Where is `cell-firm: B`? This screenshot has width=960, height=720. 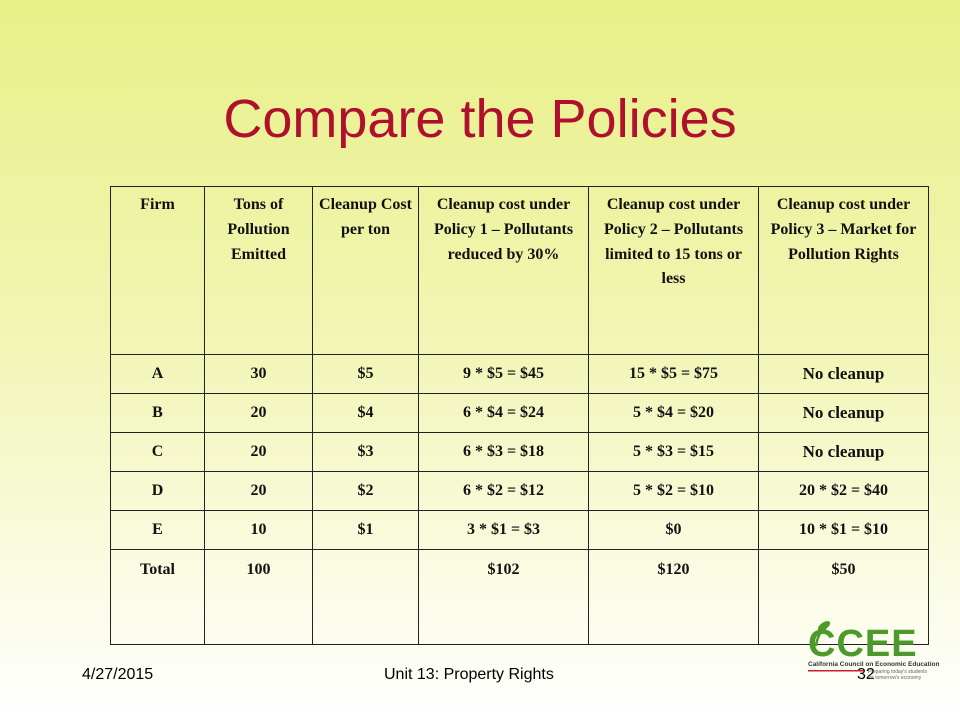 cell-firm: B is located at coordinates (157, 413).